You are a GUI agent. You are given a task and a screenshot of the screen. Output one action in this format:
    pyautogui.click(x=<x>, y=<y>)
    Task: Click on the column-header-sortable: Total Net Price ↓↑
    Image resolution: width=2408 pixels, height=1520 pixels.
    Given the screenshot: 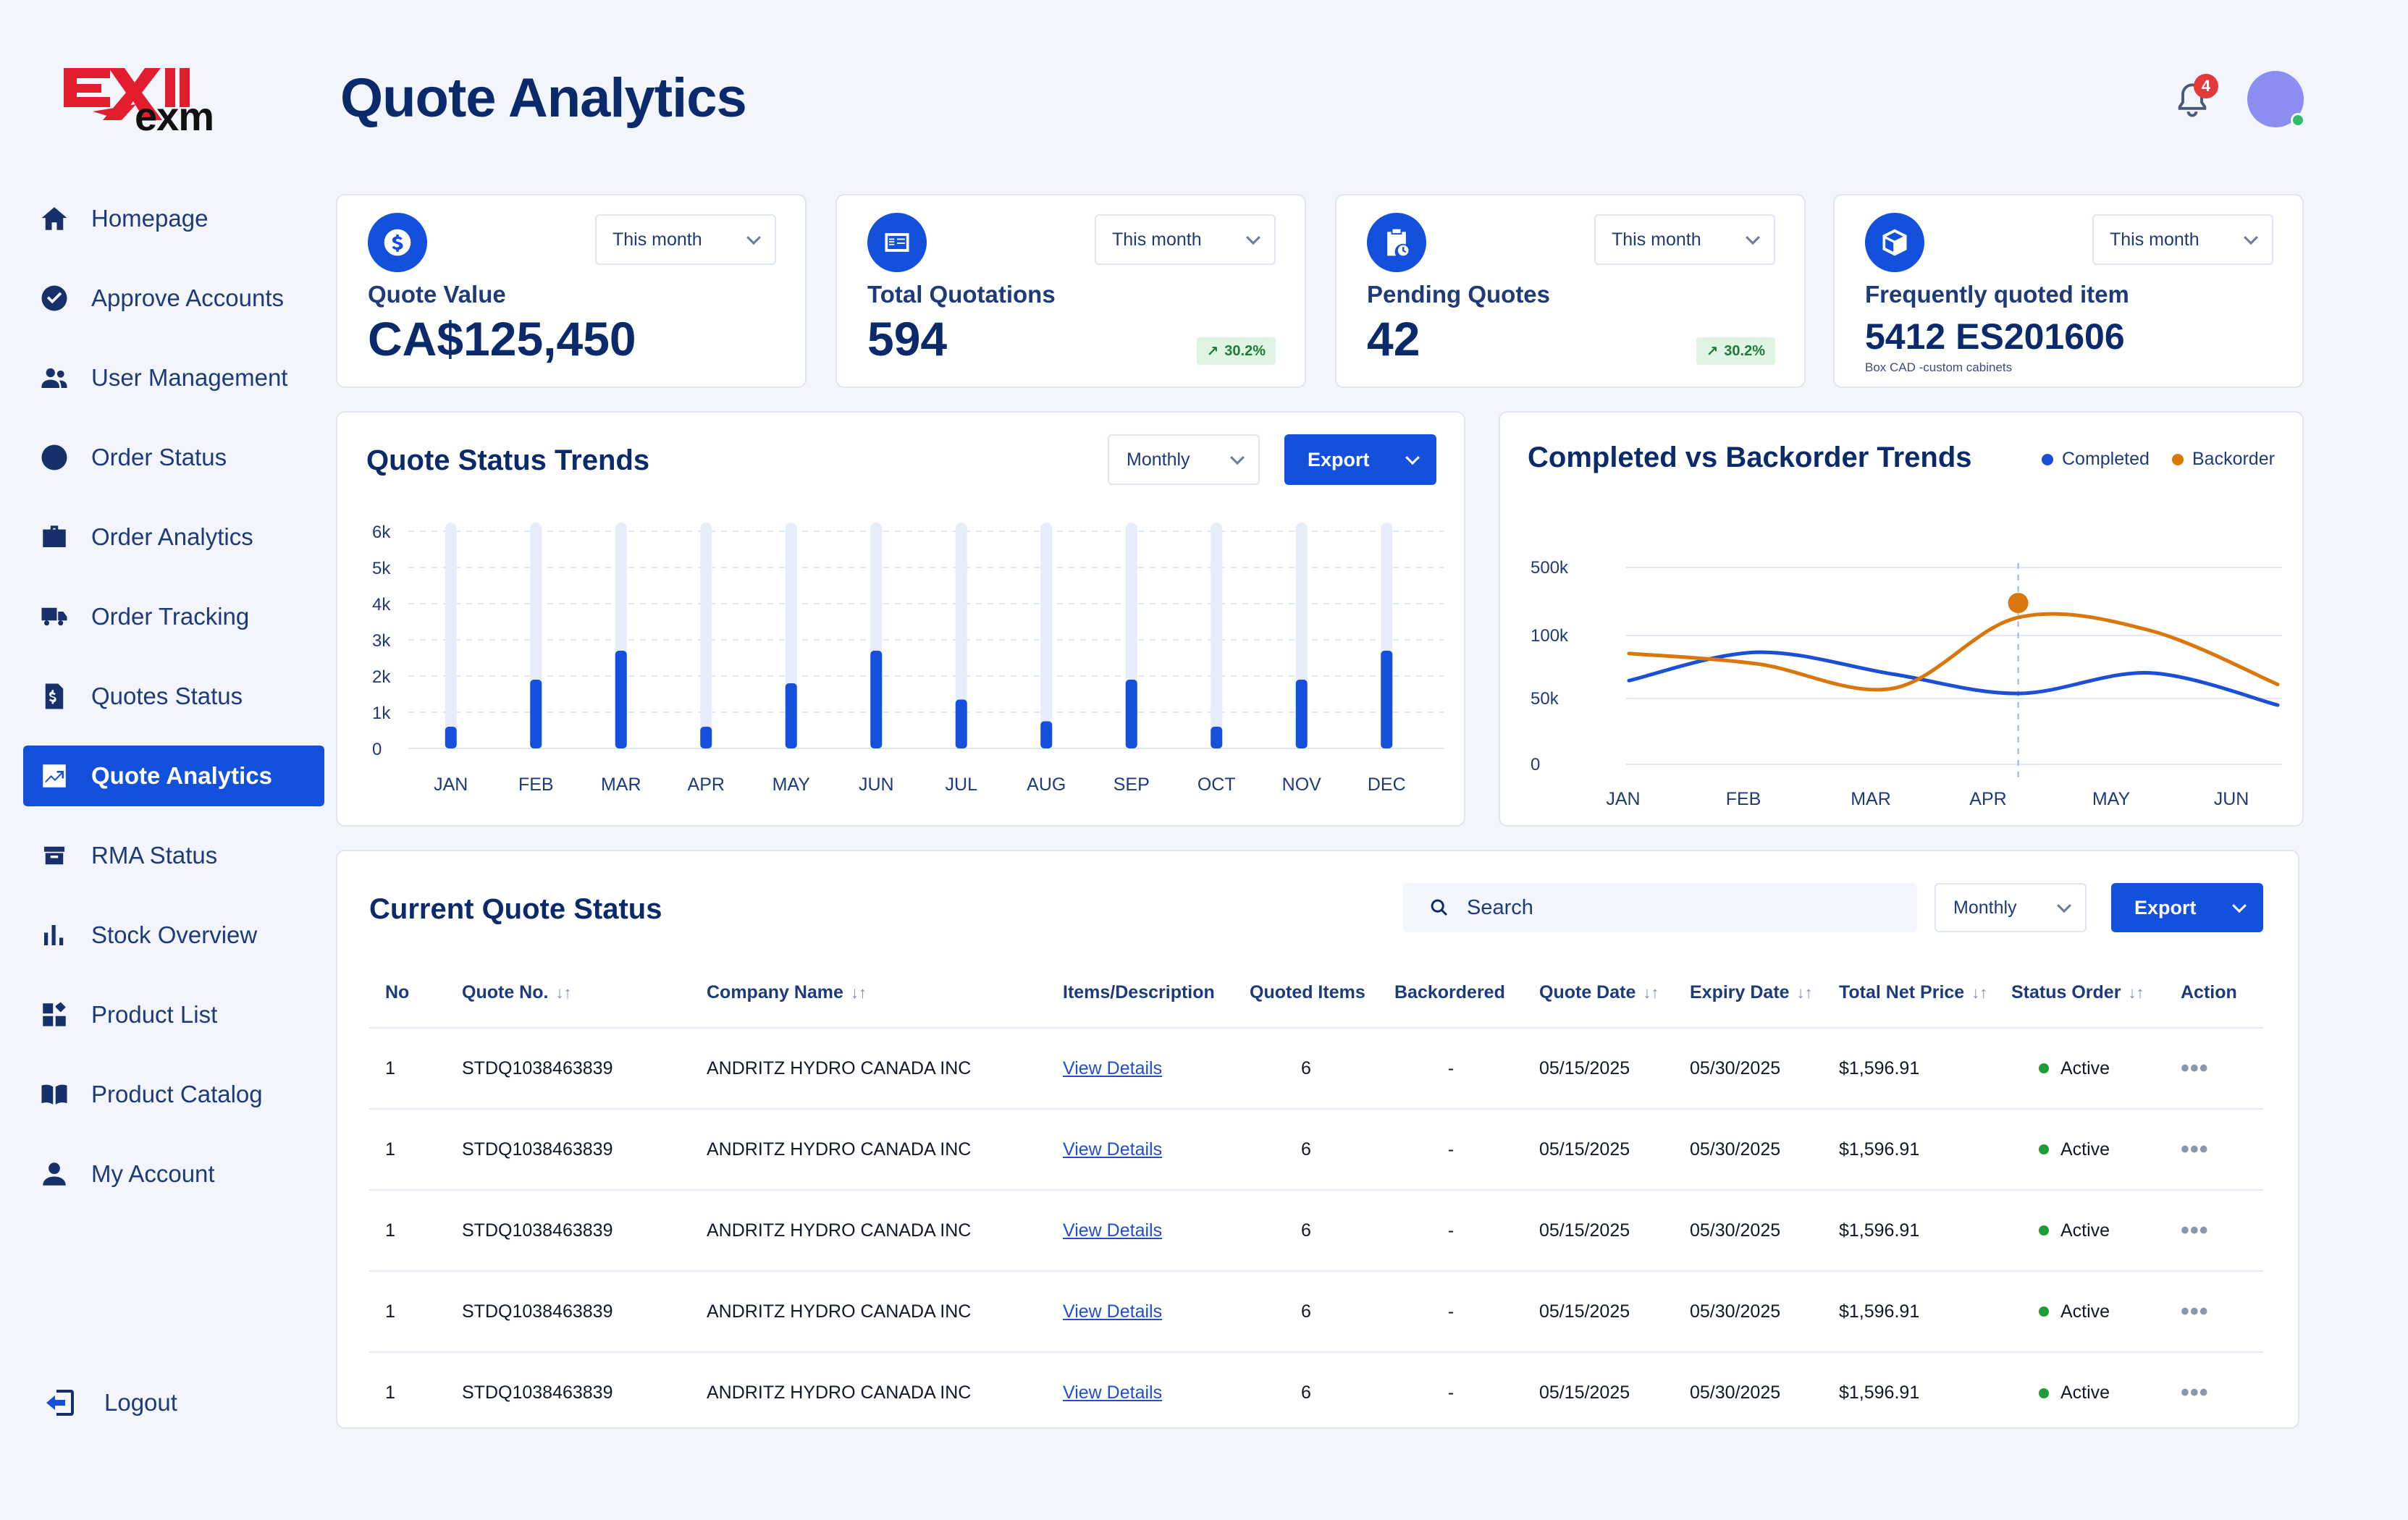 What is the action you would take?
    pyautogui.click(x=1909, y=993)
    